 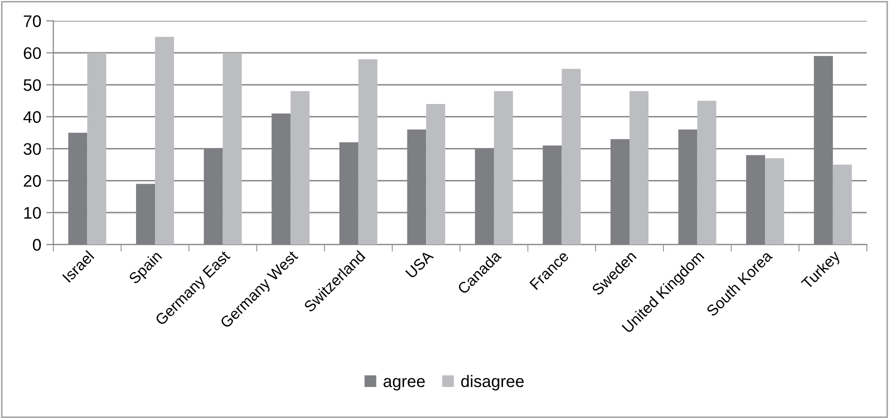 I want to click on y-tick-label: 60, so click(x=32, y=53).